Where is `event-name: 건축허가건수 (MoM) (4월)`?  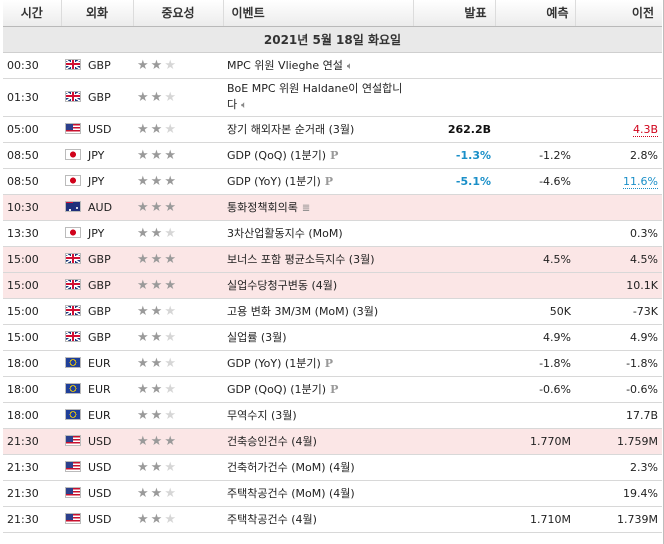 event-name: 건축허가건수 (MoM) (4월) is located at coordinates (291, 467).